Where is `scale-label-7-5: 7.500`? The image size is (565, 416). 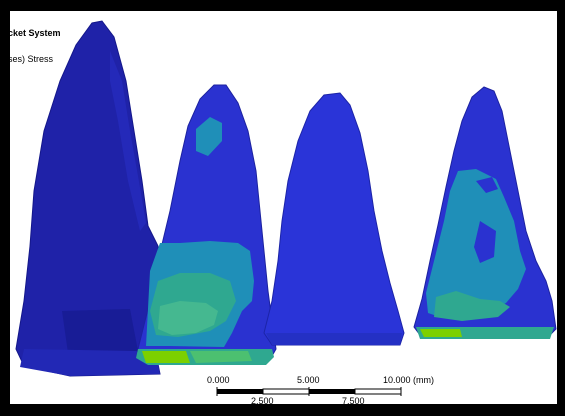 scale-label-7-5: 7.500 is located at coordinates (353, 400).